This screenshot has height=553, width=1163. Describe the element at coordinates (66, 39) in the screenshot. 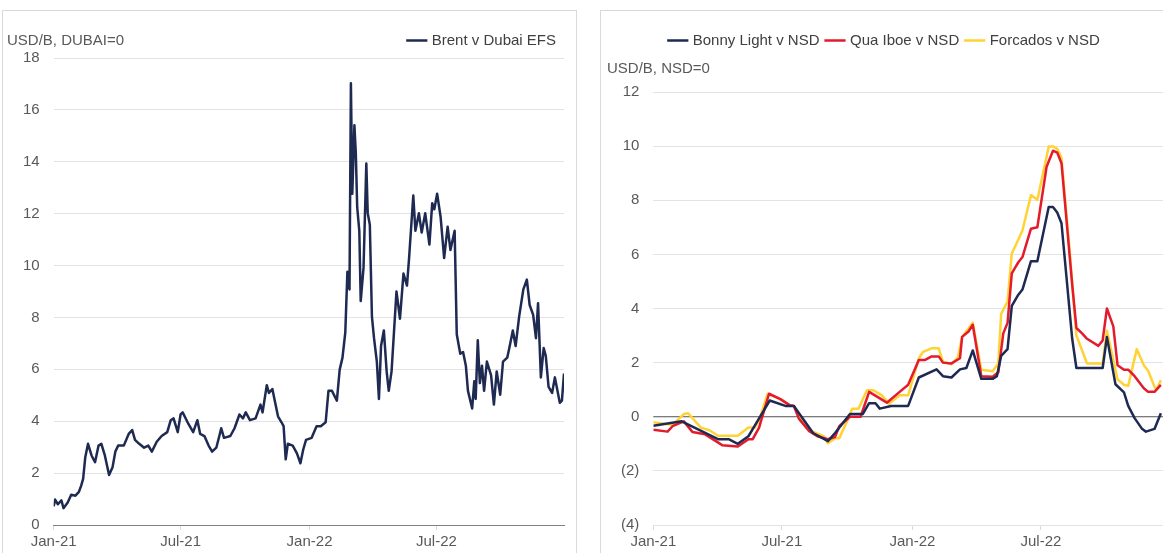

I see `y-axis-title: USD/B, DUBAI=0` at that location.